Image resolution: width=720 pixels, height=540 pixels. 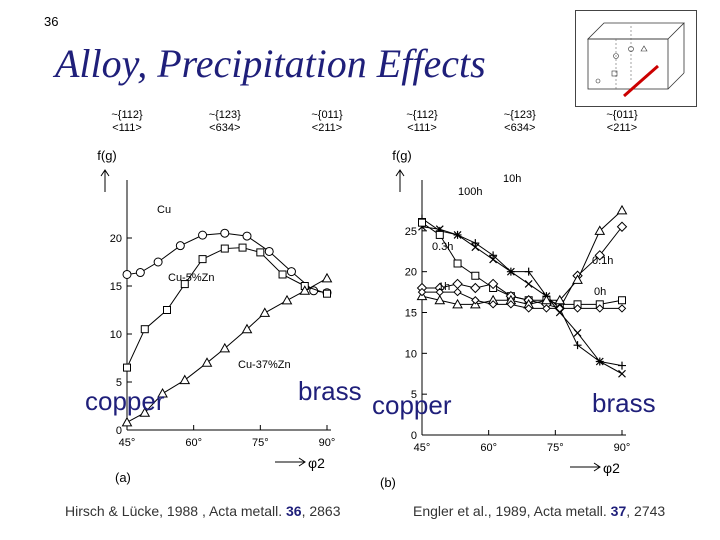 I want to click on y-tick-label-0: 0, so click(x=414, y=436).